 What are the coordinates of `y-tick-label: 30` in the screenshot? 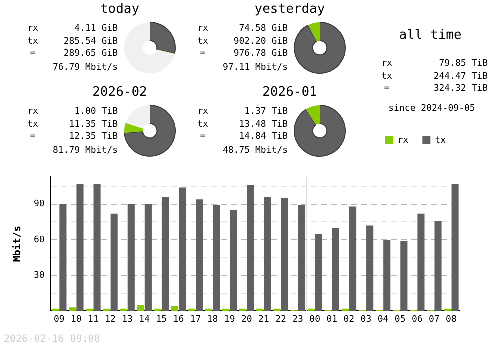 It's located at (39, 275).